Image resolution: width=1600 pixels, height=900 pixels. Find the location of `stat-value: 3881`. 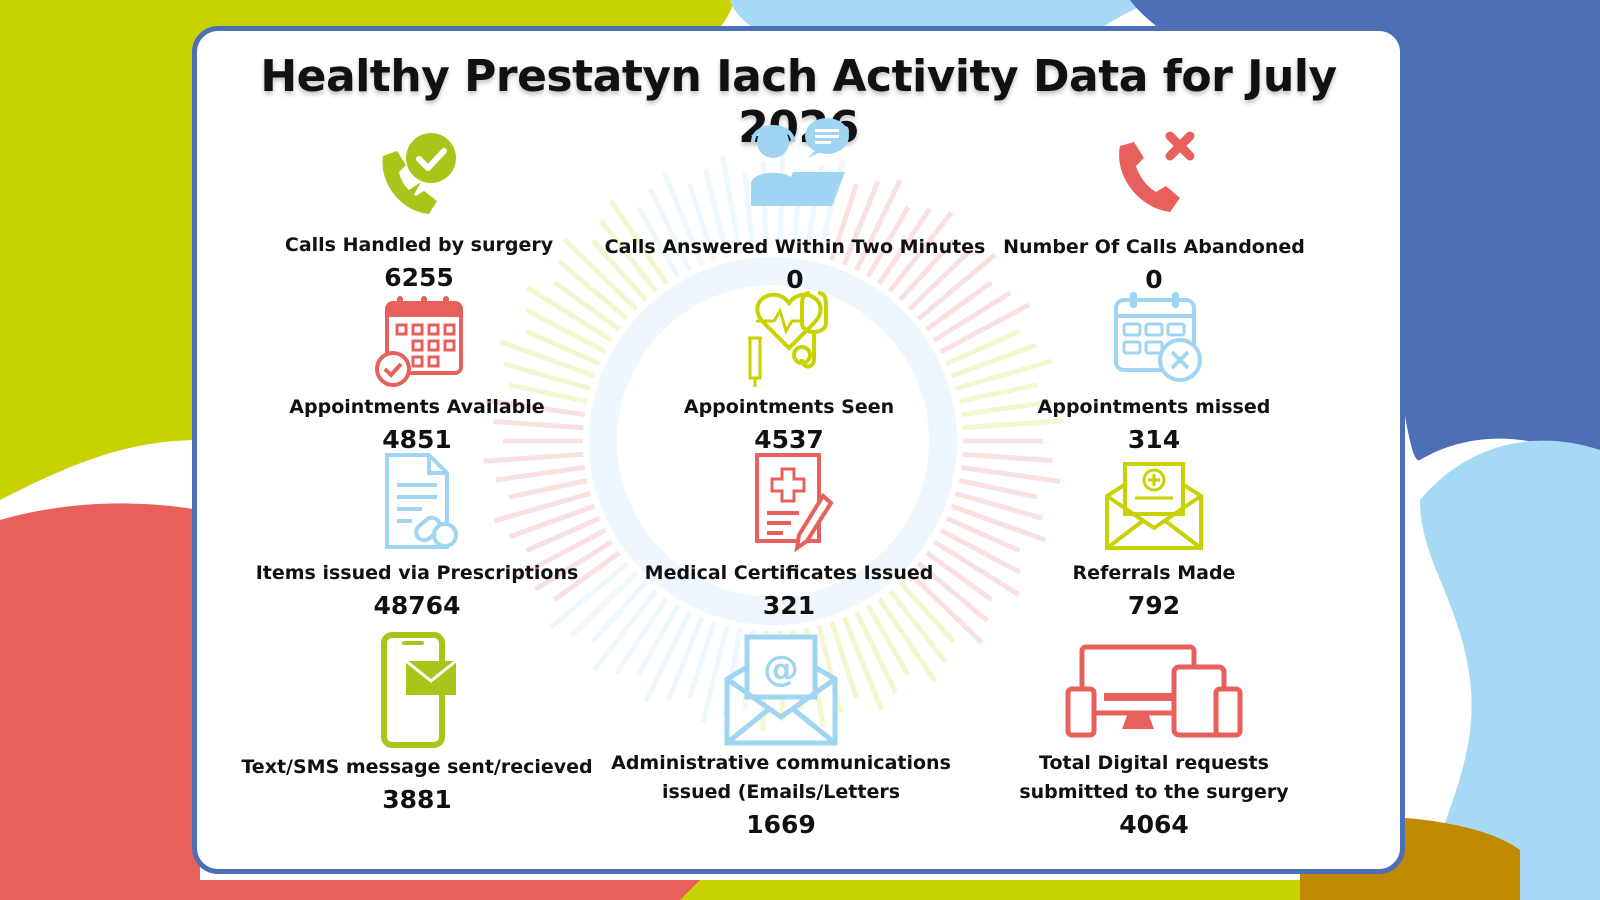

stat-value: 3881 is located at coordinates (417, 799).